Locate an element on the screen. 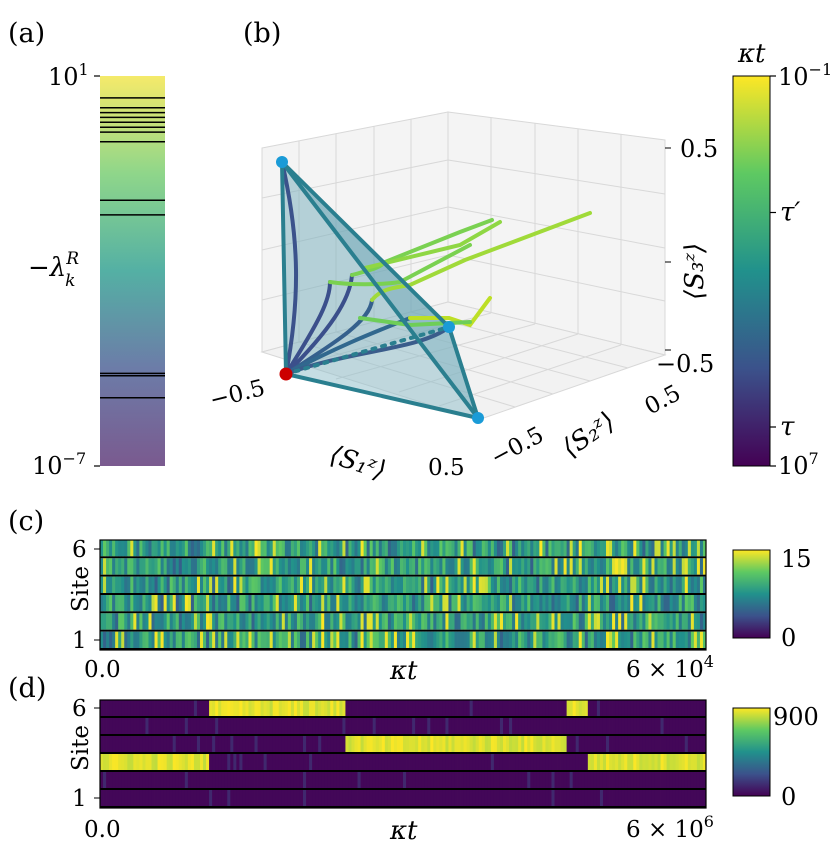 The height and width of the screenshot is (852, 831). x-tick-right: 0.5 is located at coordinates (446, 468).